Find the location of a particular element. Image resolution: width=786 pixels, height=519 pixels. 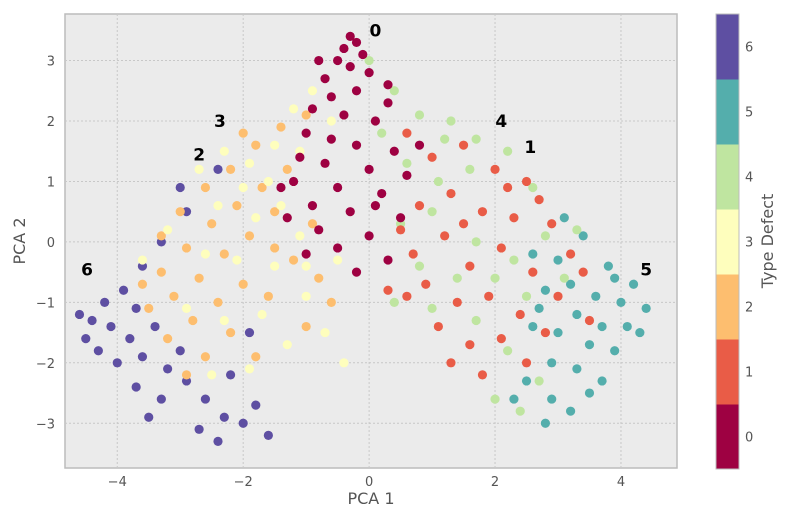

colorbar-tick-label: 6 is located at coordinates (749, 48).